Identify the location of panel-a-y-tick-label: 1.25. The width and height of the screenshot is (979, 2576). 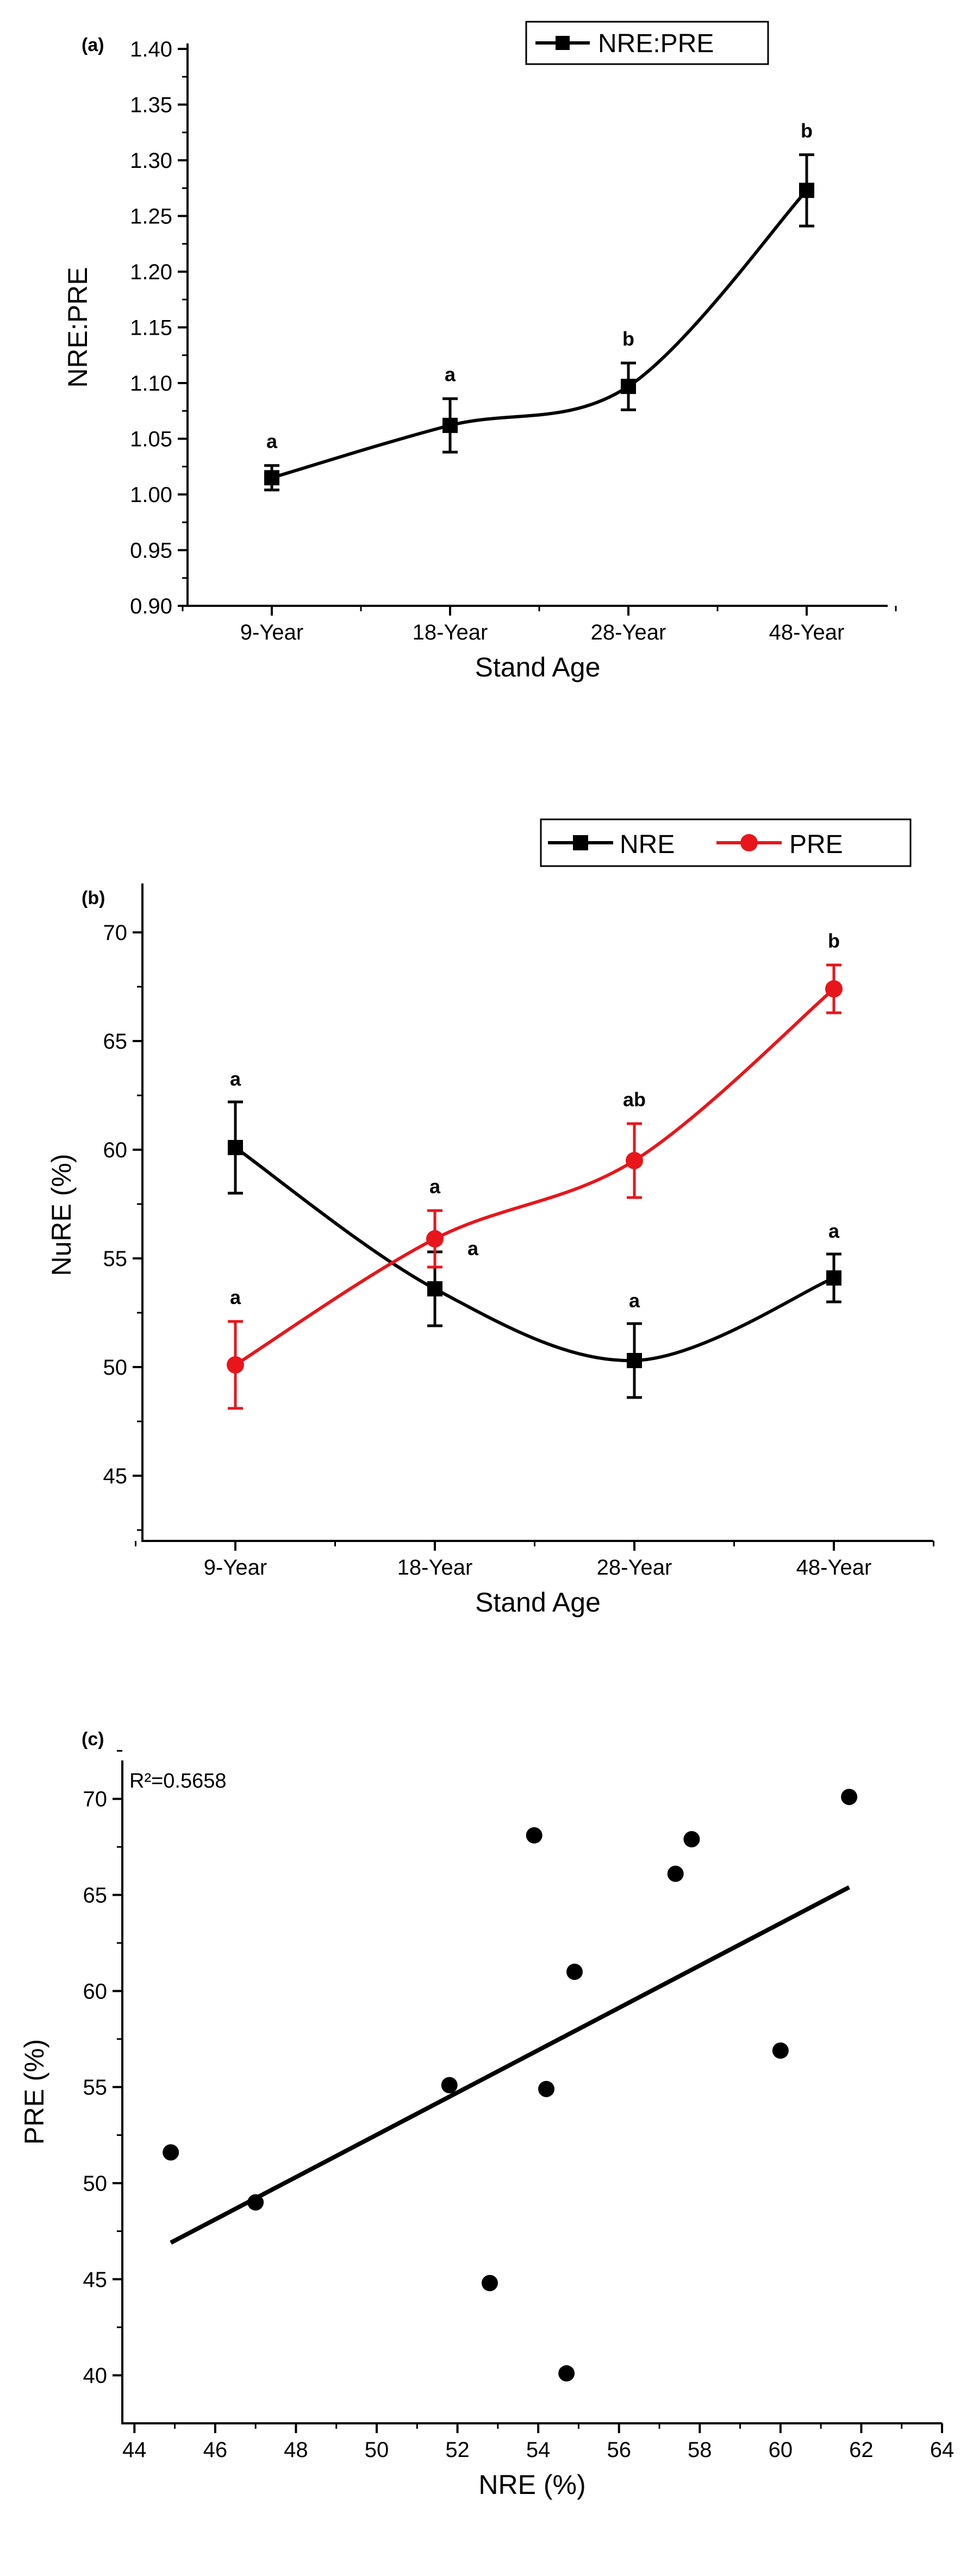
(151, 217).